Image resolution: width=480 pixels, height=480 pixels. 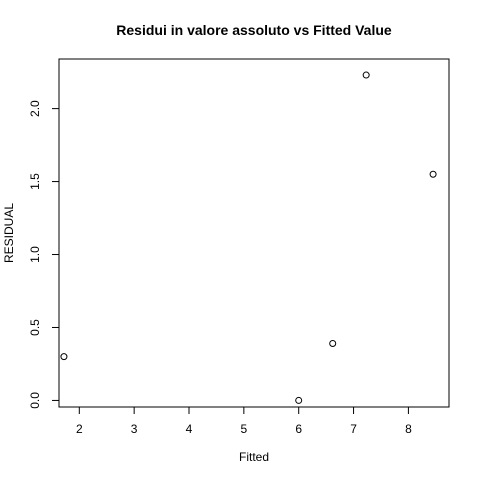 I want to click on y-axis: 0.0 0.5 1.0 1.5 2.0, so click(x=44, y=254).